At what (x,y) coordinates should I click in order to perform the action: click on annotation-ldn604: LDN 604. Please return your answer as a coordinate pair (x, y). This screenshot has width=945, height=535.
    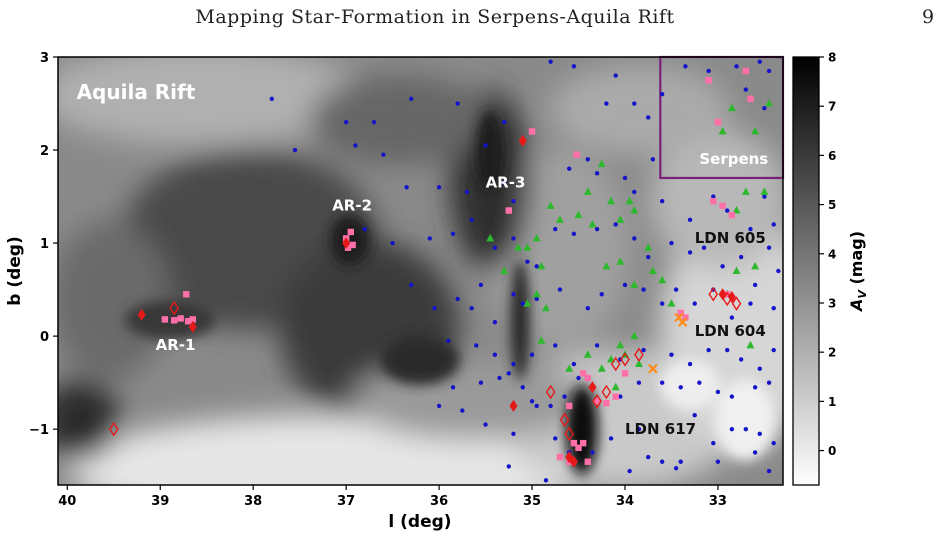
    Looking at the image, I should click on (730, 331).